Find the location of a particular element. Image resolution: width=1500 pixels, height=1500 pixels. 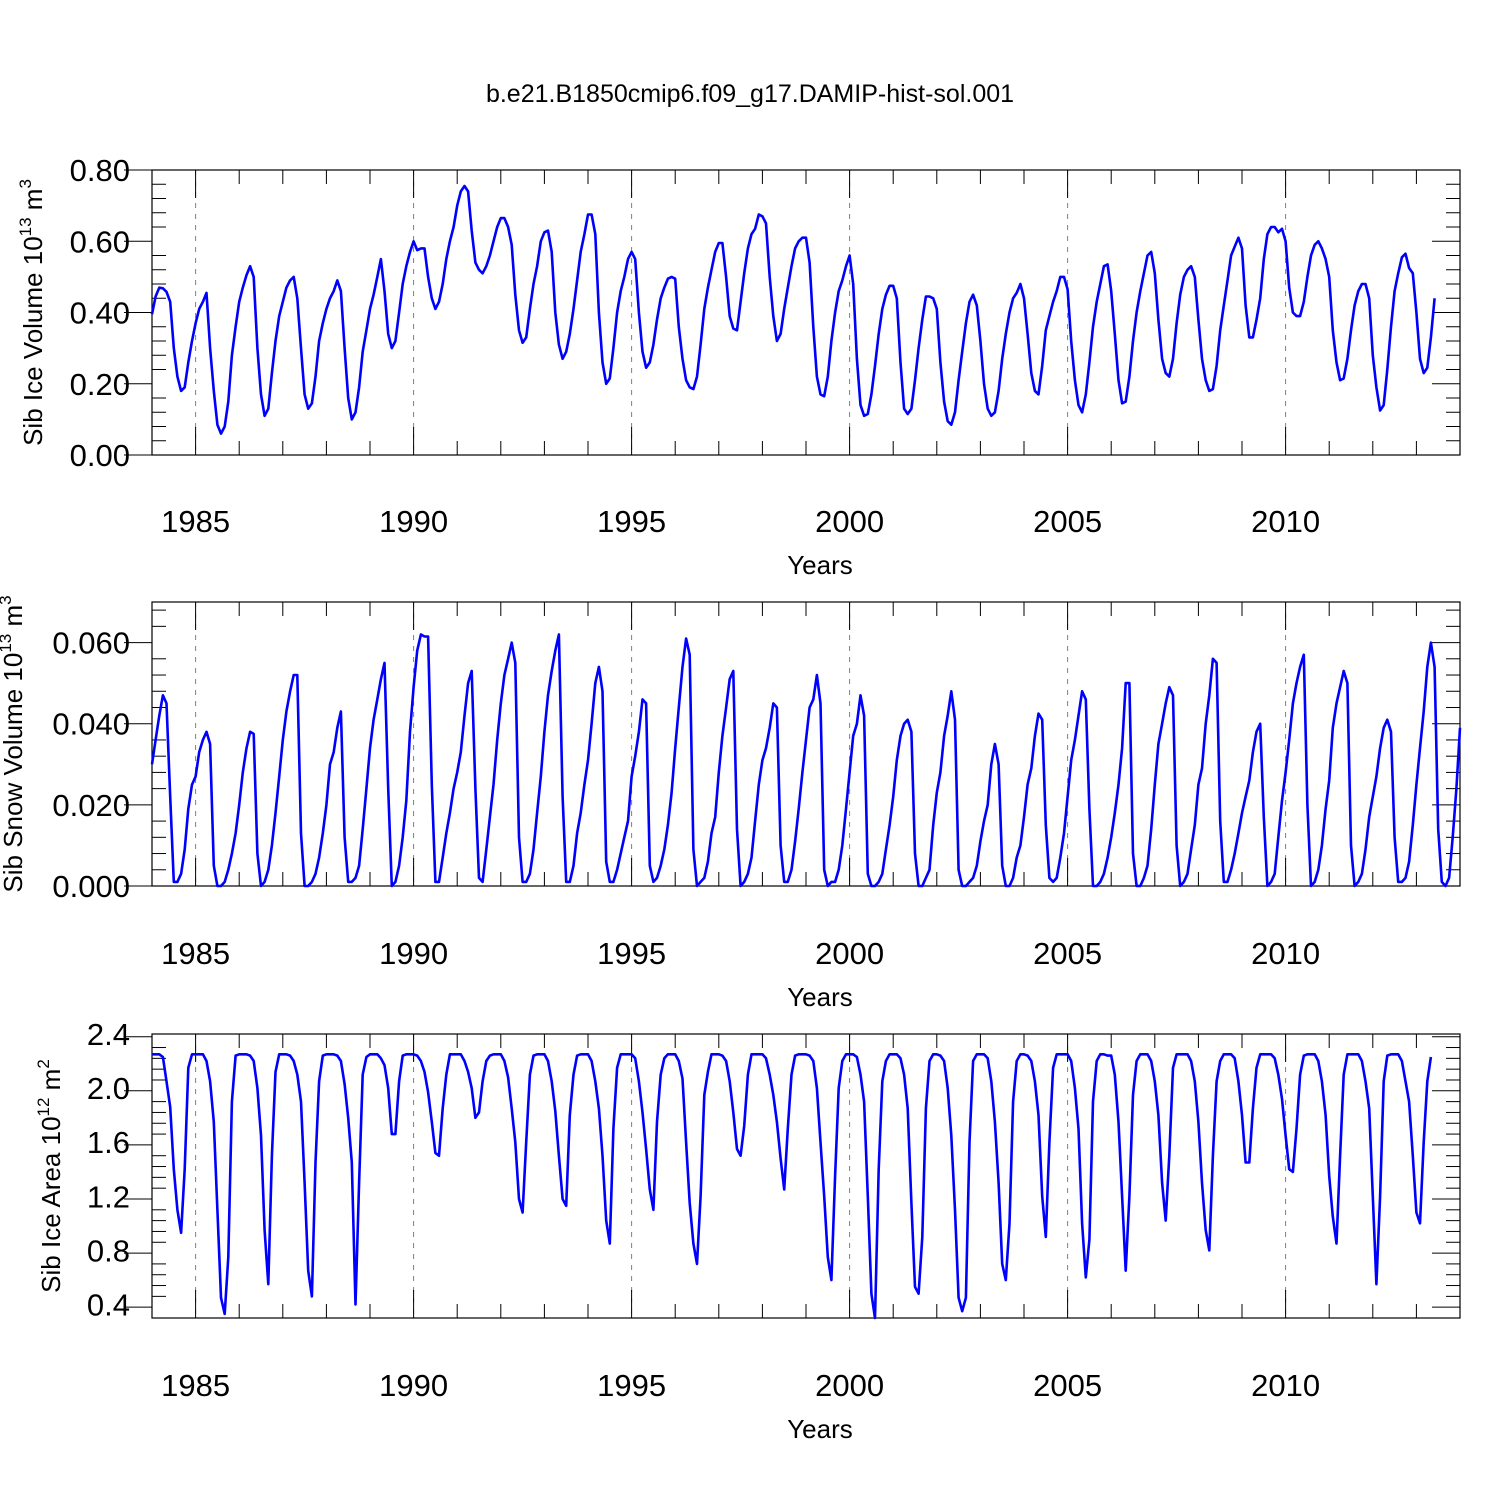

y-tick-label: 1.6 is located at coordinates (108, 1142).